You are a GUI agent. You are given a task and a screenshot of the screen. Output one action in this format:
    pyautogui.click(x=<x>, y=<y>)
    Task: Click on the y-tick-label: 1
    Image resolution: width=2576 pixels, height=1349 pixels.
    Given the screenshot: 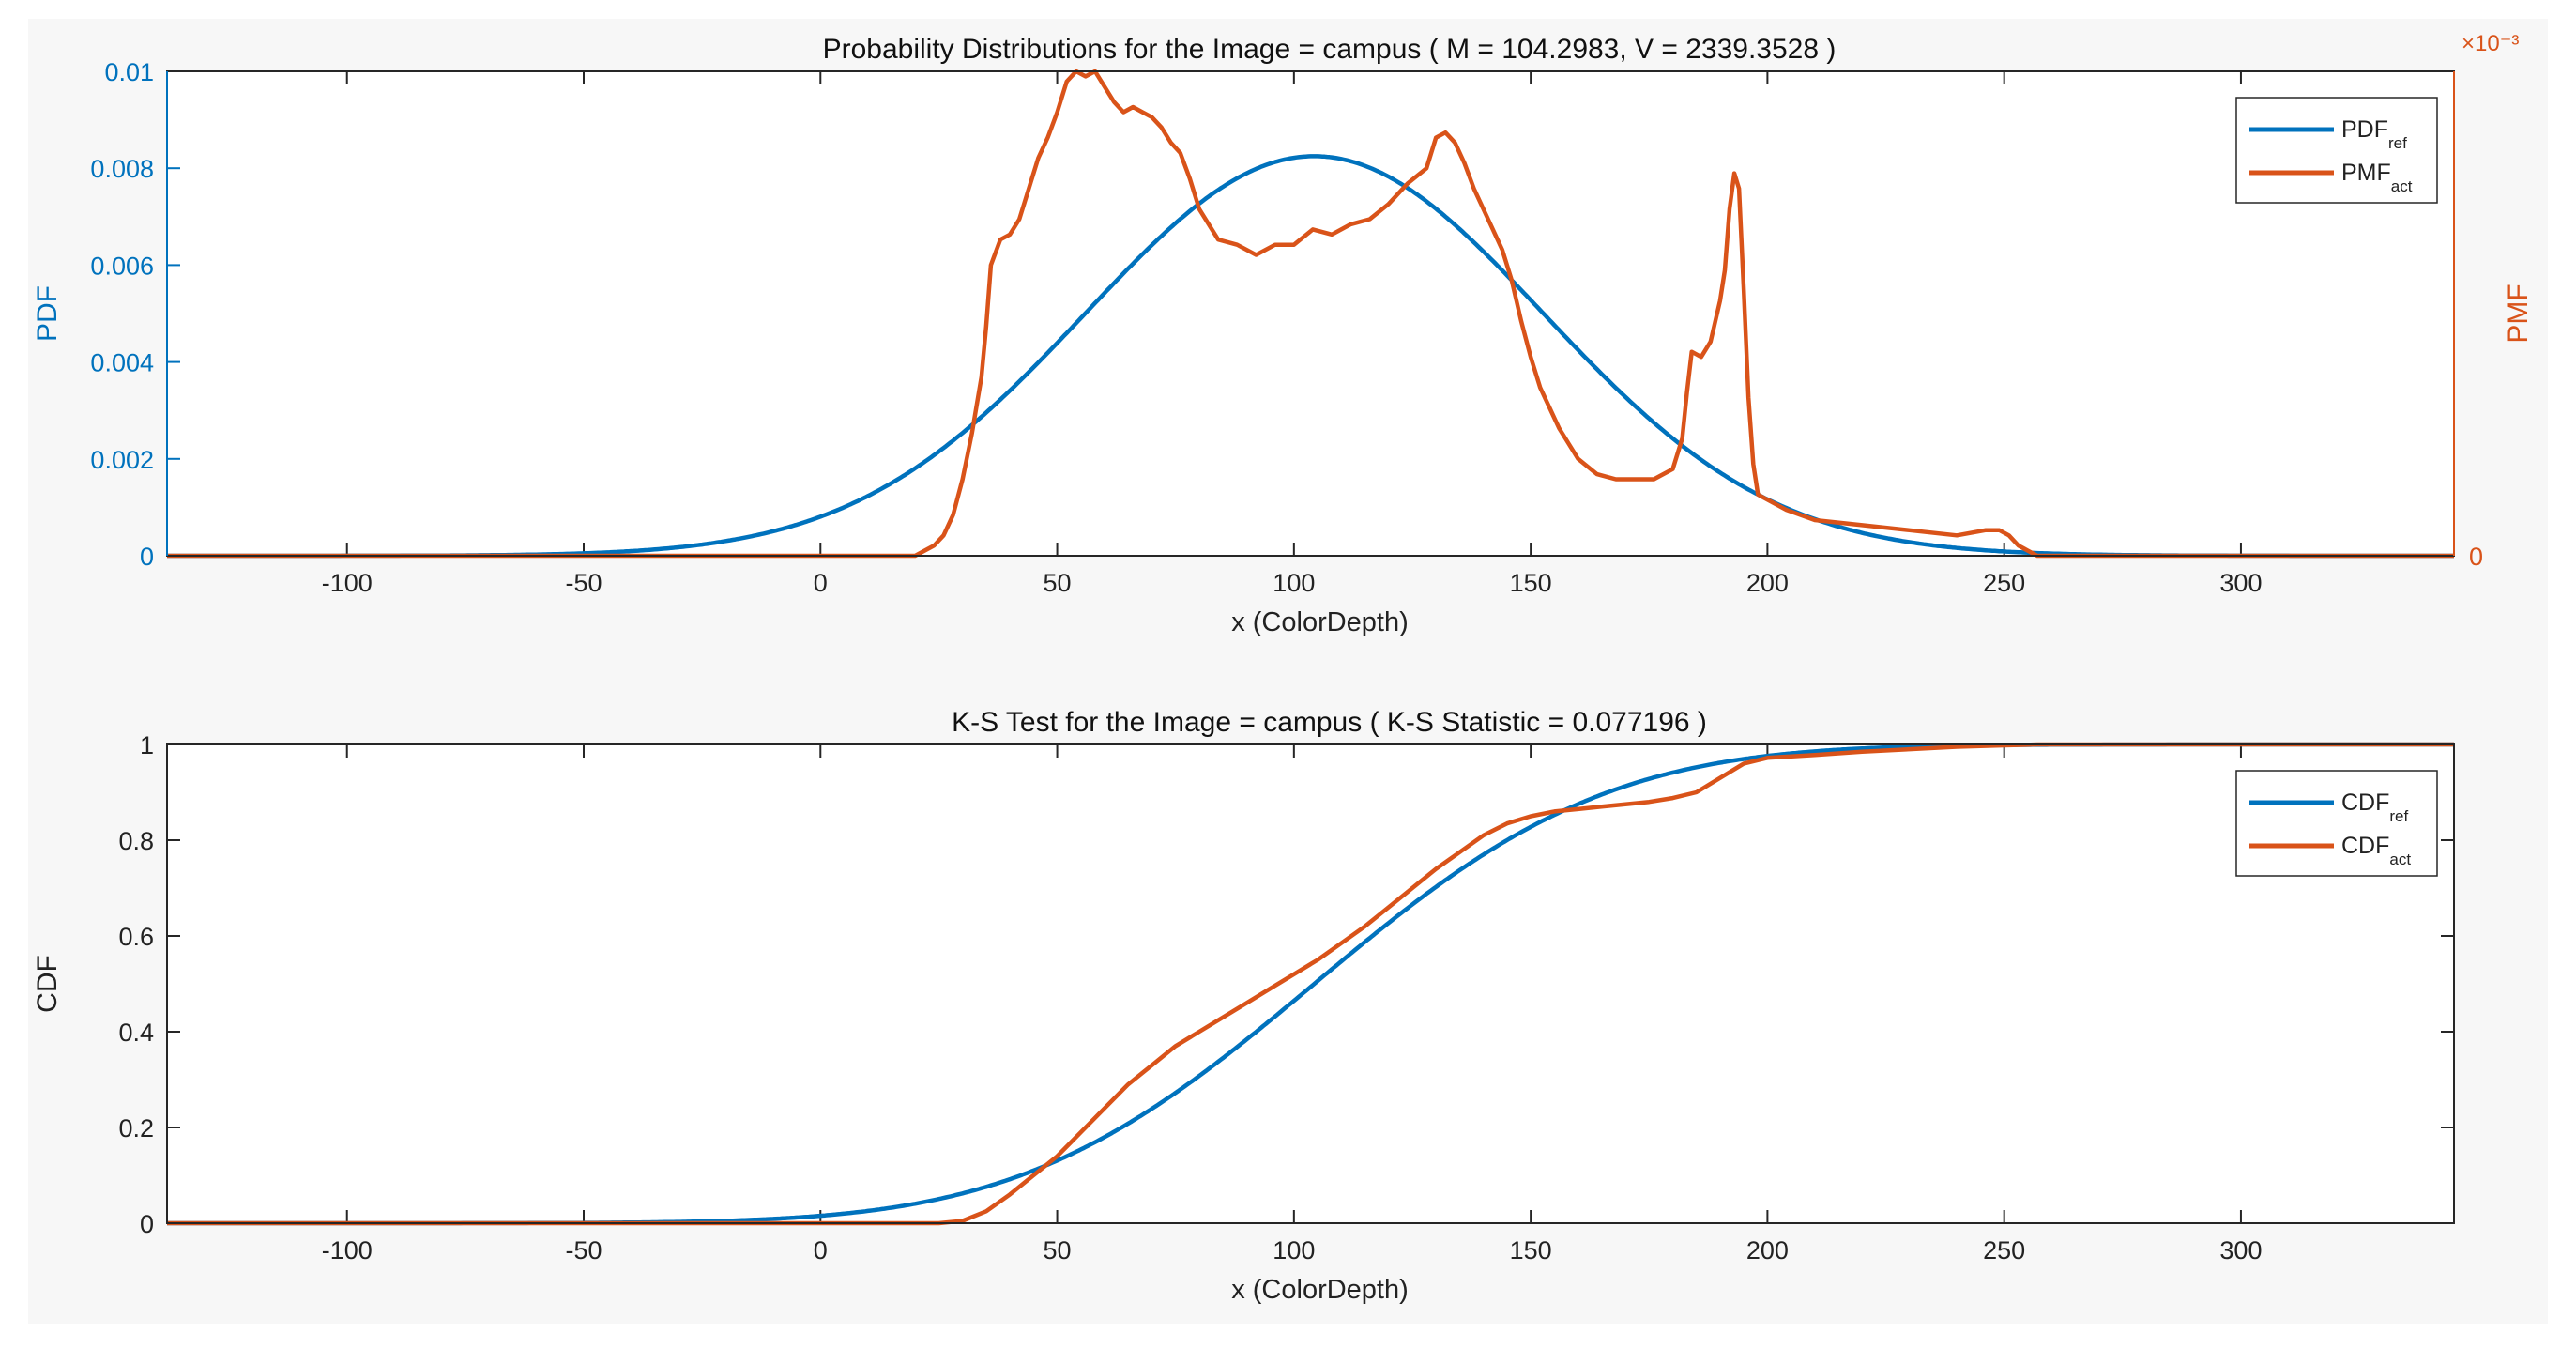 What is the action you would take?
    pyautogui.click(x=147, y=745)
    